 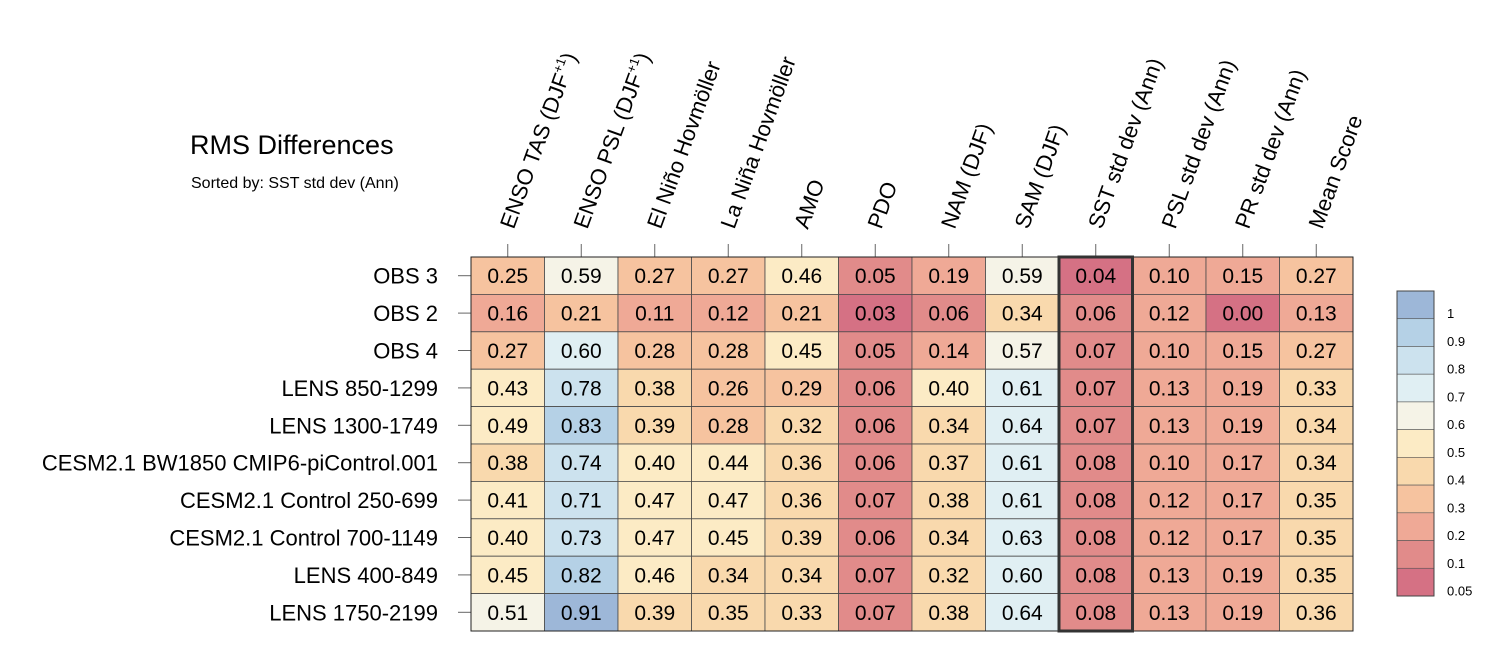 I want to click on column-label-text: ENSO PSL (DJF, so click(x=607, y=151).